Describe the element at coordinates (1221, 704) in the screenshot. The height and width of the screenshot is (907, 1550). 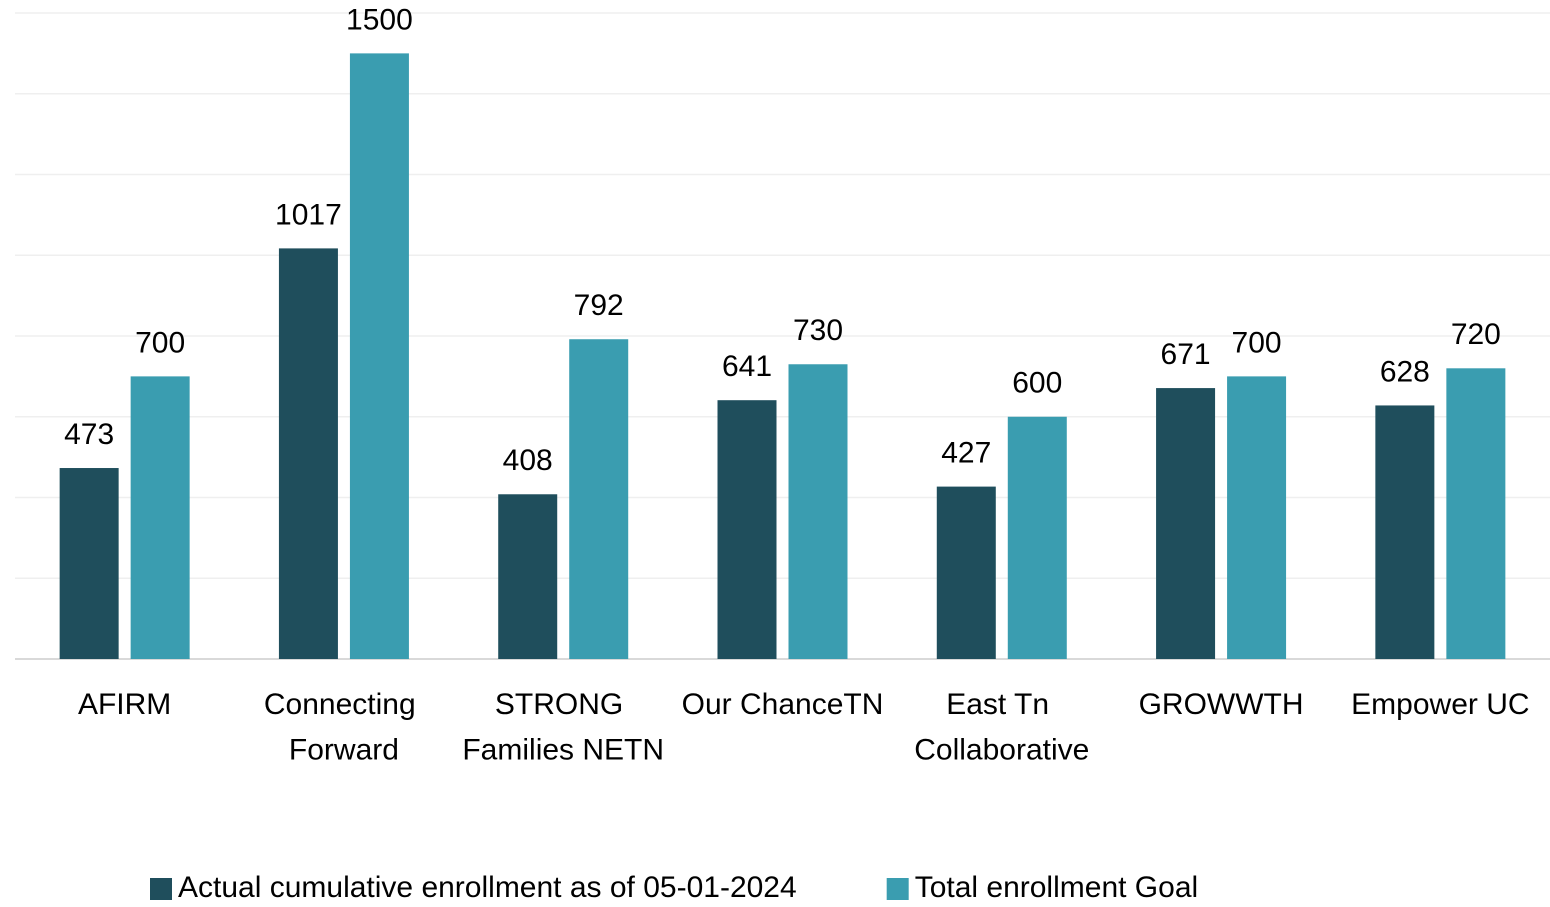
I see `x-tick-label: GROWWTH` at that location.